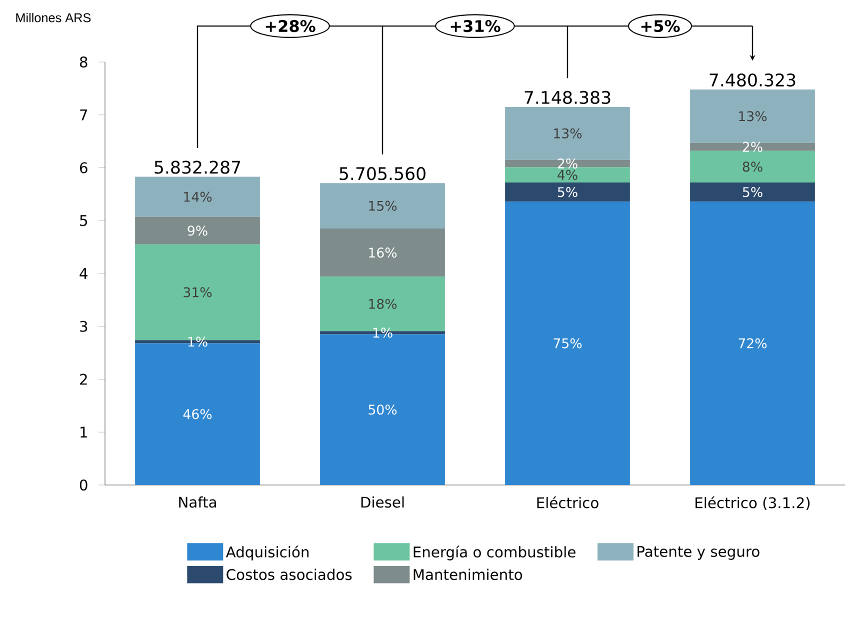 The width and height of the screenshot is (858, 618). What do you see at coordinates (84, 168) in the screenshot?
I see `y-tick-label: 6` at bounding box center [84, 168].